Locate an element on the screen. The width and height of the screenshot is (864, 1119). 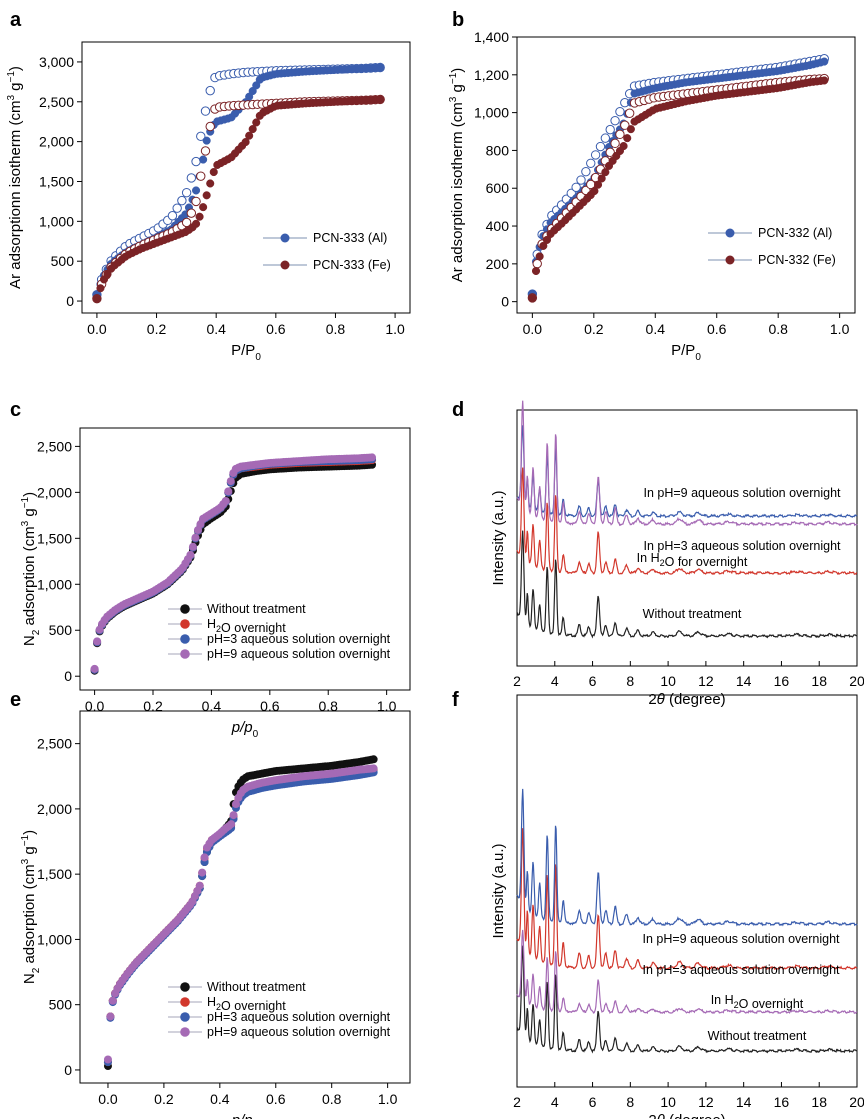
y-axis-label-f: Intensity (a.u.) is located at coordinates (498, 890).